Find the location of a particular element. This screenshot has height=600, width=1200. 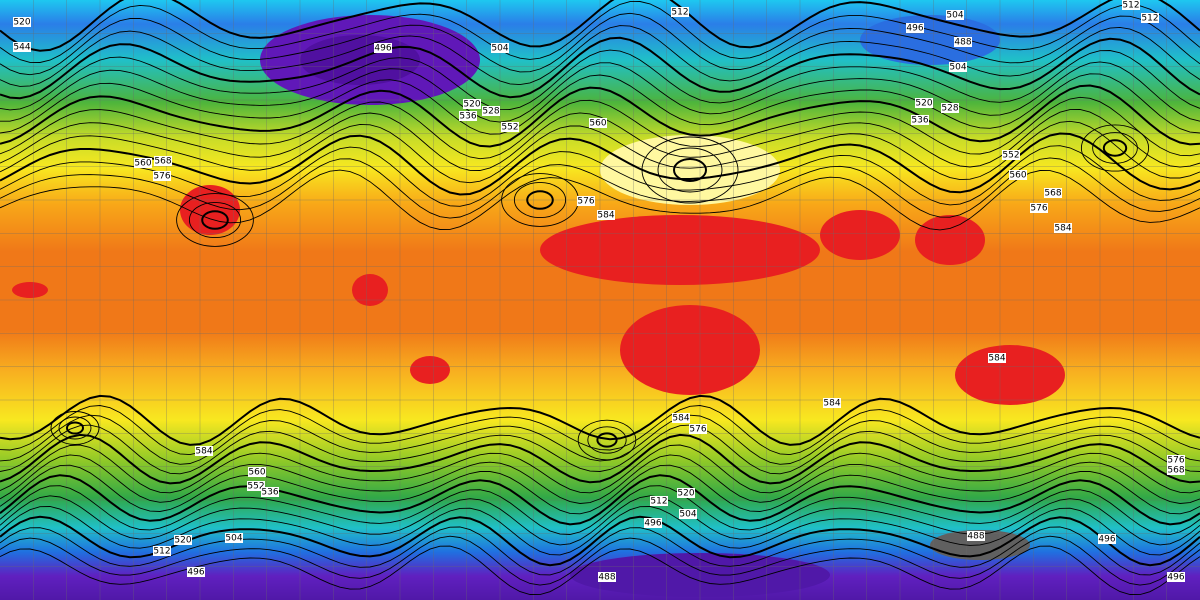

contour-label: 544 is located at coordinates (21, 48).